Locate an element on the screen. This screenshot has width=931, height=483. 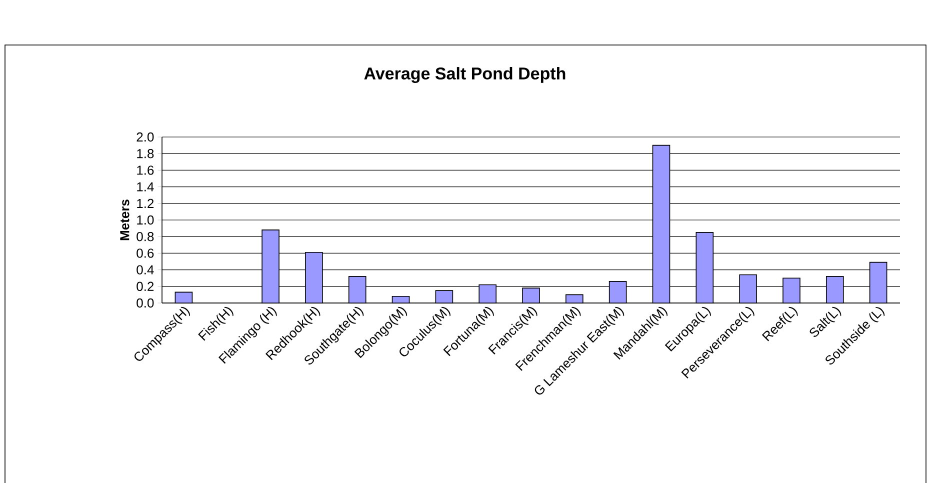
y-tick-label: 2.0 is located at coordinates (145, 137).